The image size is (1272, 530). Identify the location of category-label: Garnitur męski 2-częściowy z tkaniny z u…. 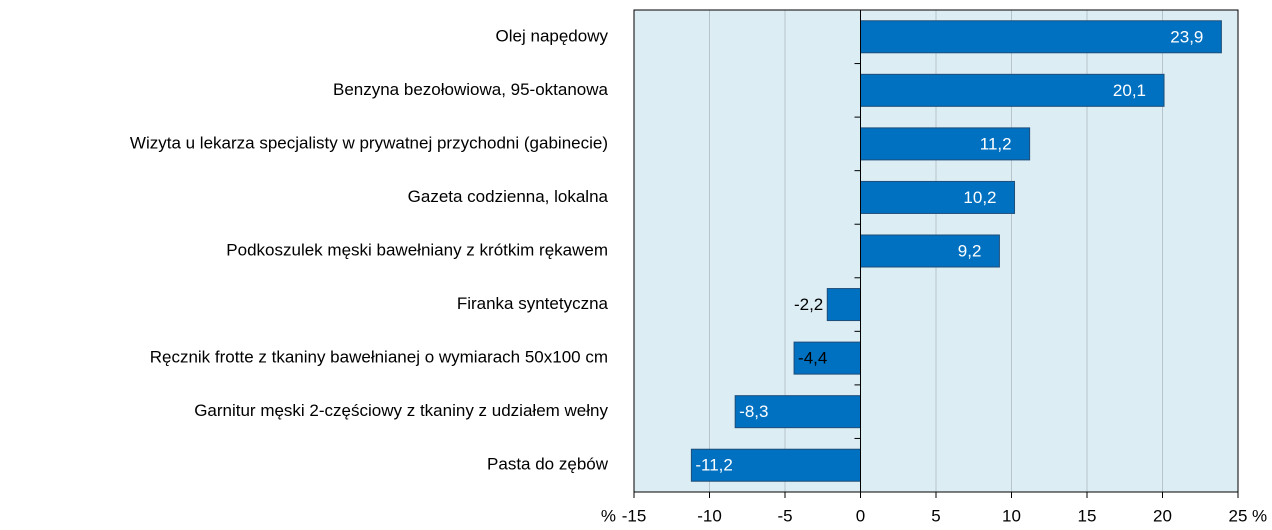
(401, 410).